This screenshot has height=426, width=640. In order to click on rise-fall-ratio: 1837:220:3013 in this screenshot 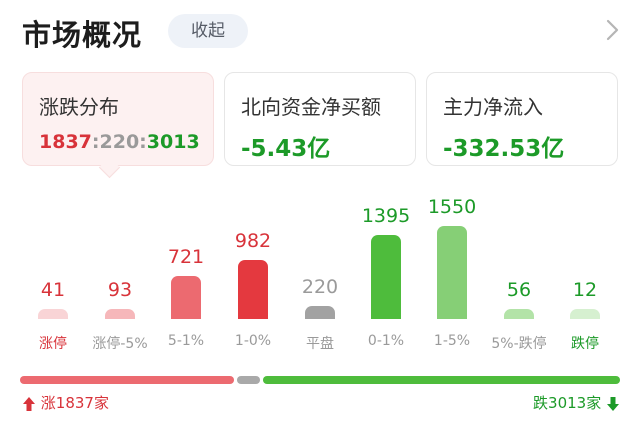, I will do `click(119, 142)`.